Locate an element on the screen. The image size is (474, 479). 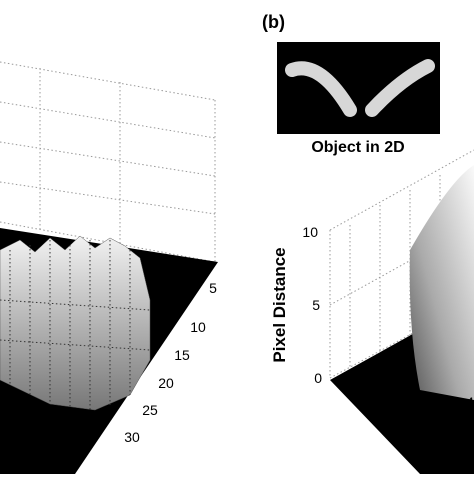
inset-image is located at coordinates (358, 88).